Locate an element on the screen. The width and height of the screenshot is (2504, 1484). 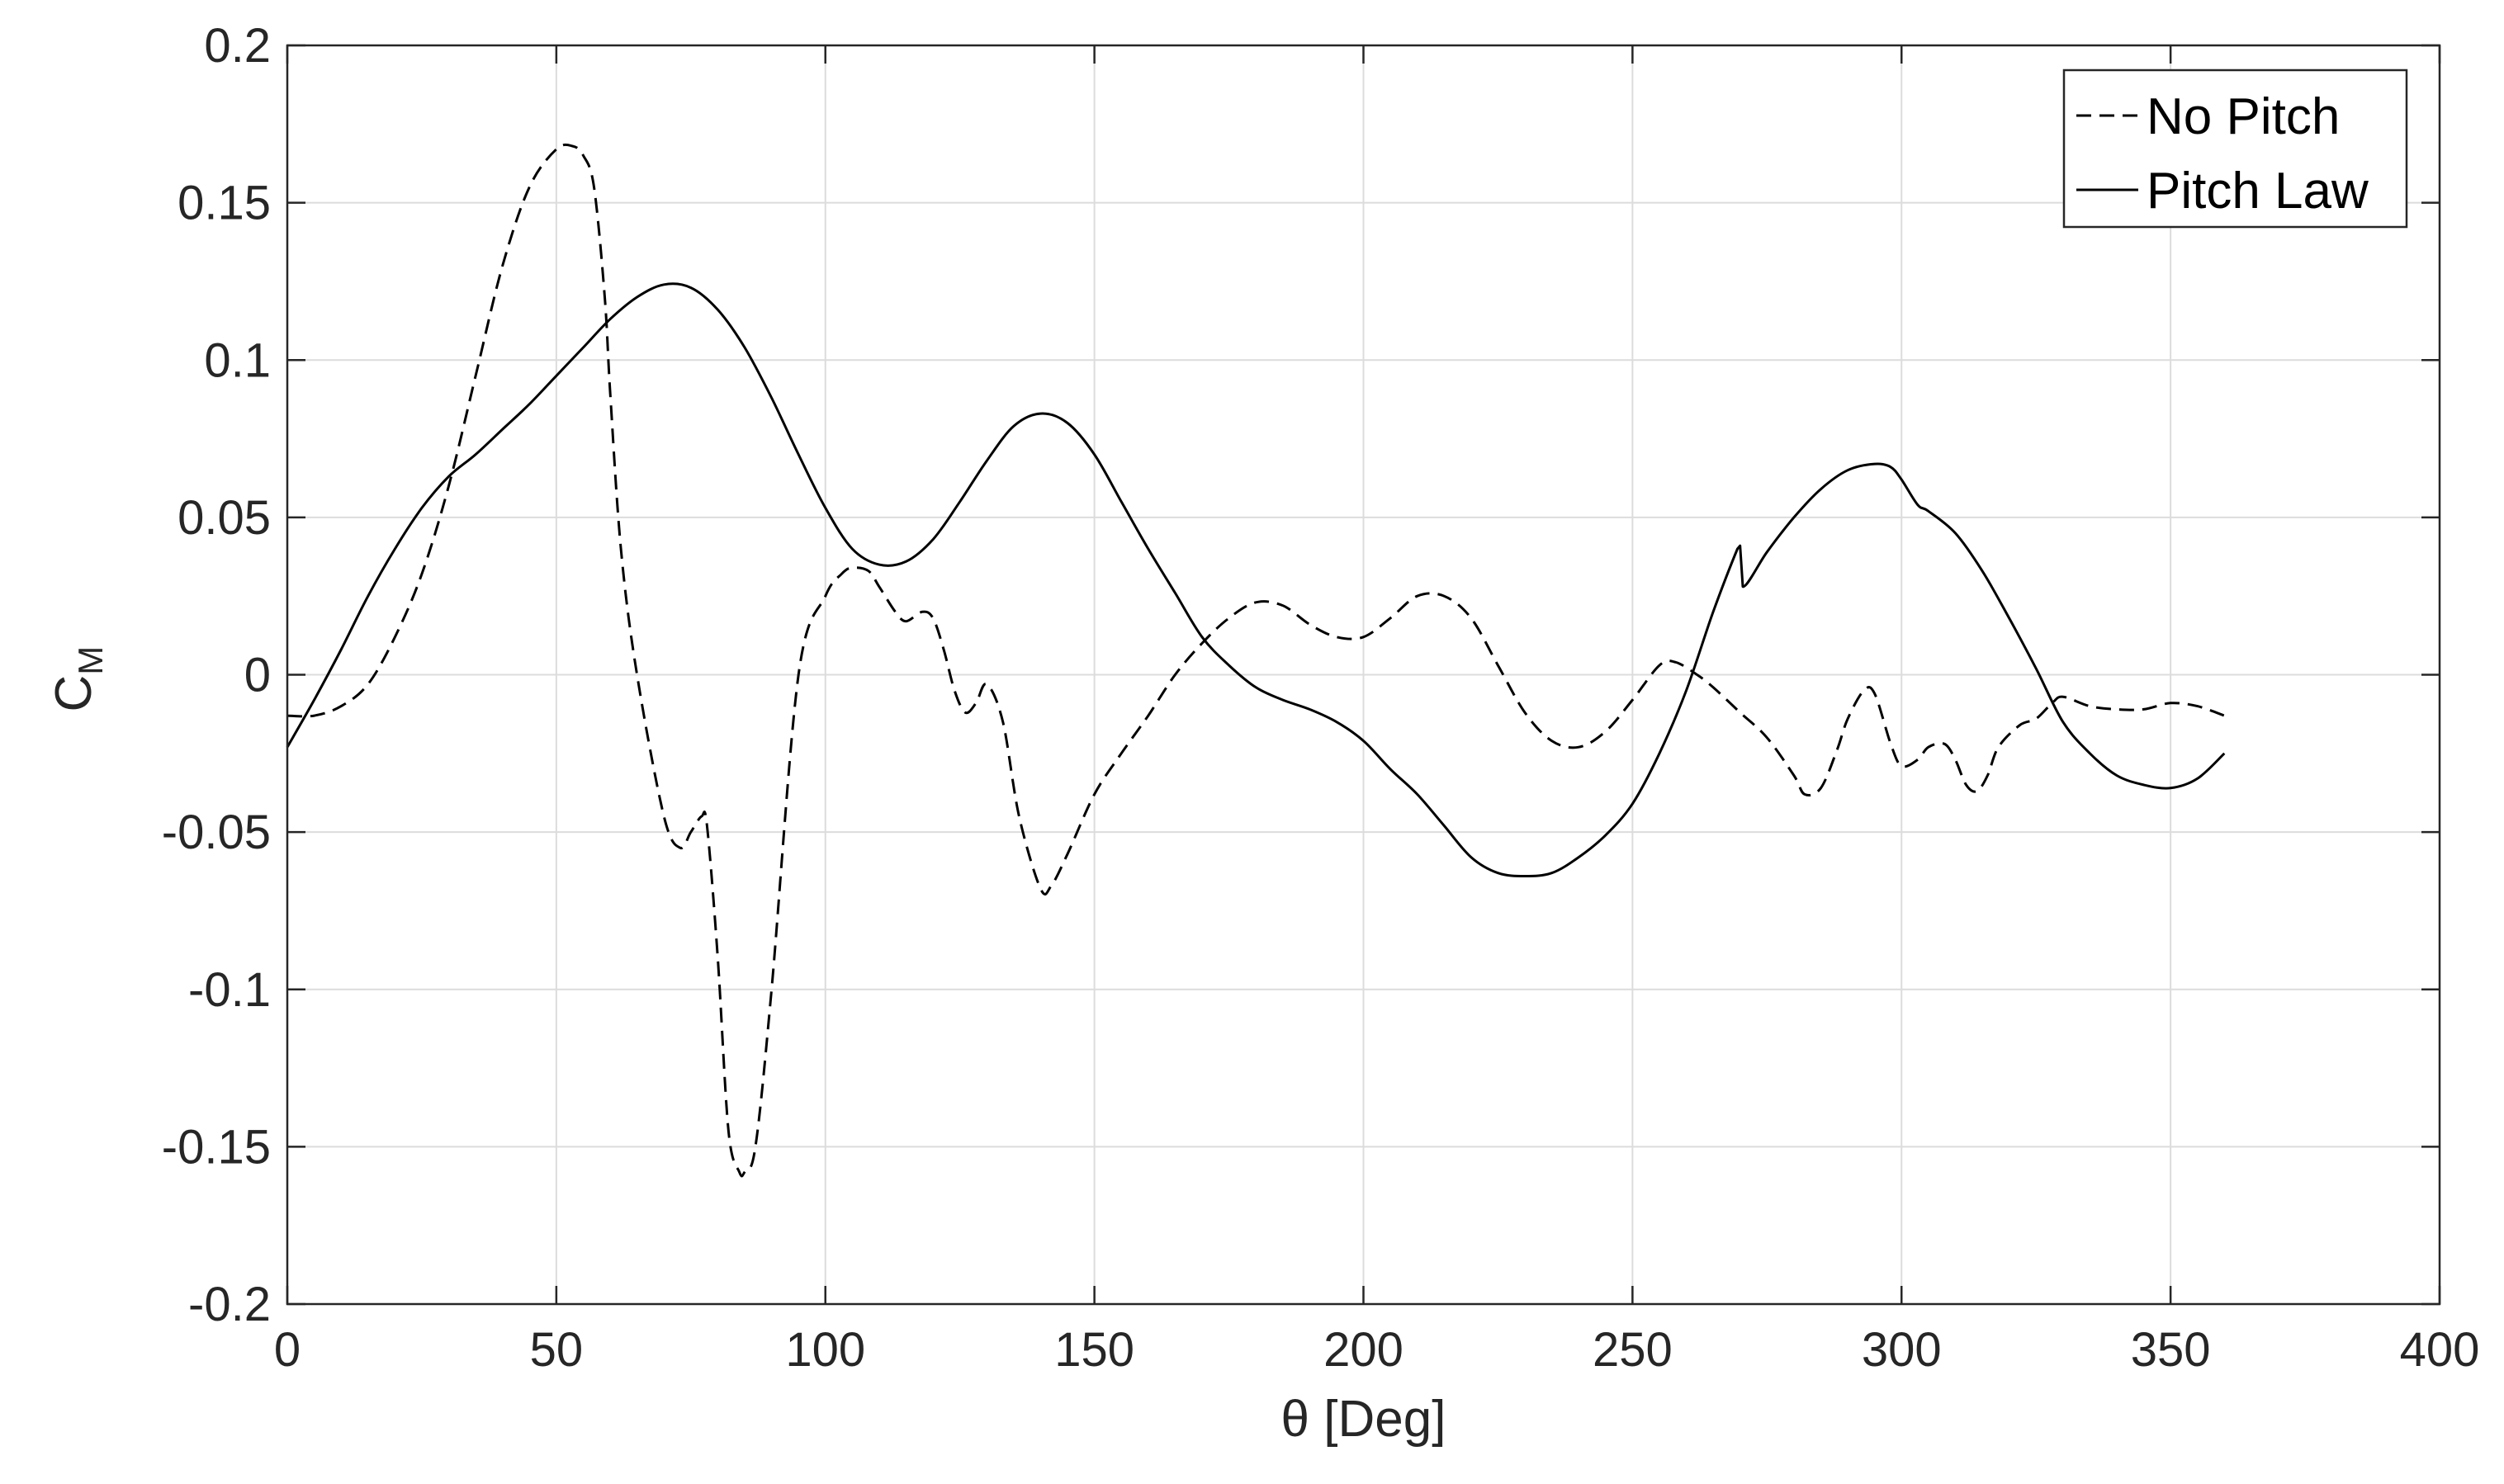
y-tick-label: -0.15 is located at coordinates (216, 1147).